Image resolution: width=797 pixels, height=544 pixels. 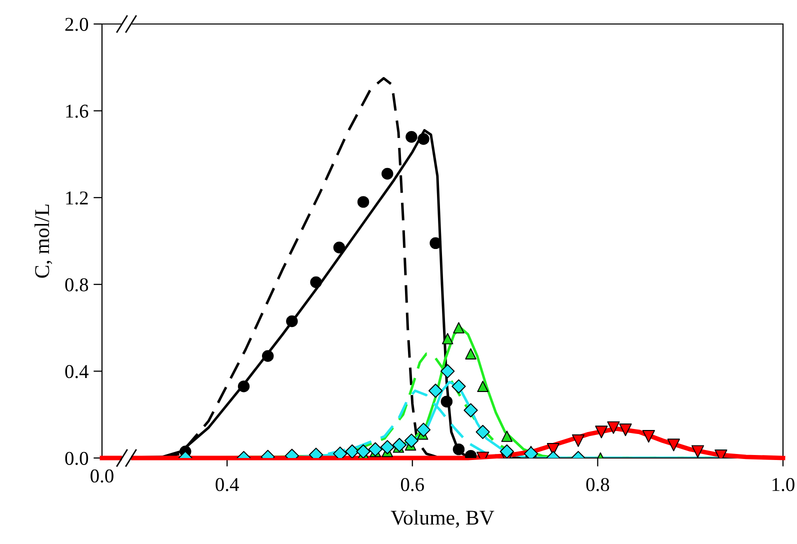 What do you see at coordinates (598, 485) in the screenshot?
I see `x-tick-label: 0.8` at bounding box center [598, 485].